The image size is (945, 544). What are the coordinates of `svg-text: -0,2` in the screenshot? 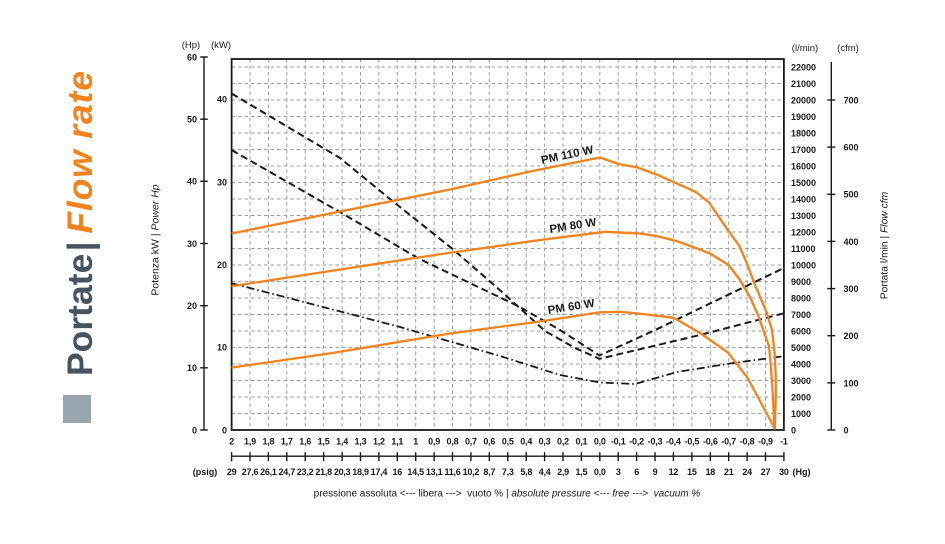 It's located at (636, 442).